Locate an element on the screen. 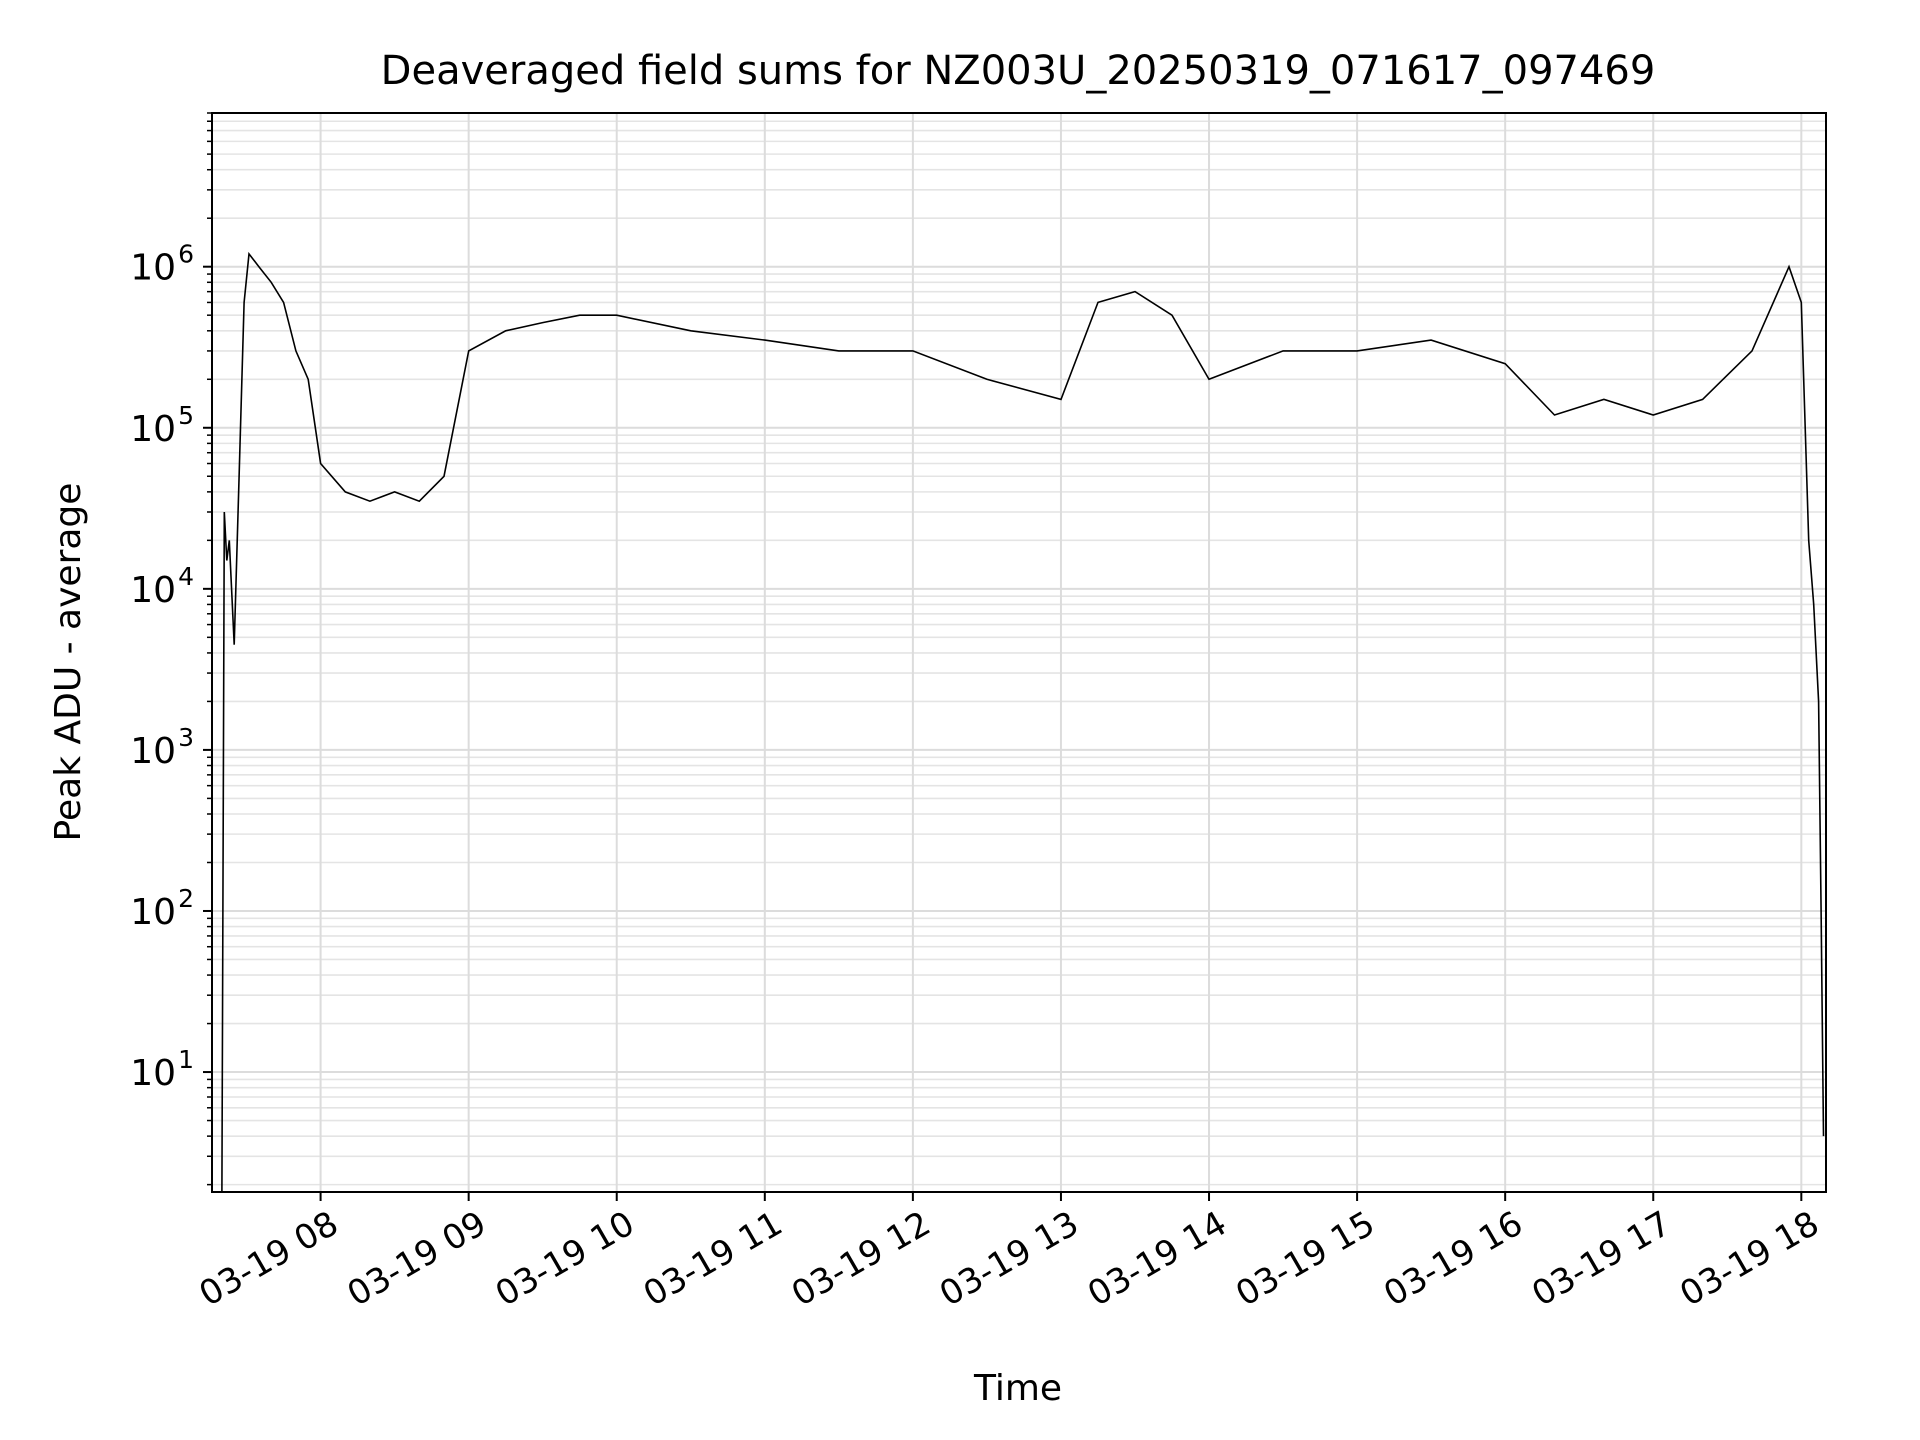 The height and width of the screenshot is (1440, 1920). y-tick-label-exponent: 2 is located at coordinates (186, 898).